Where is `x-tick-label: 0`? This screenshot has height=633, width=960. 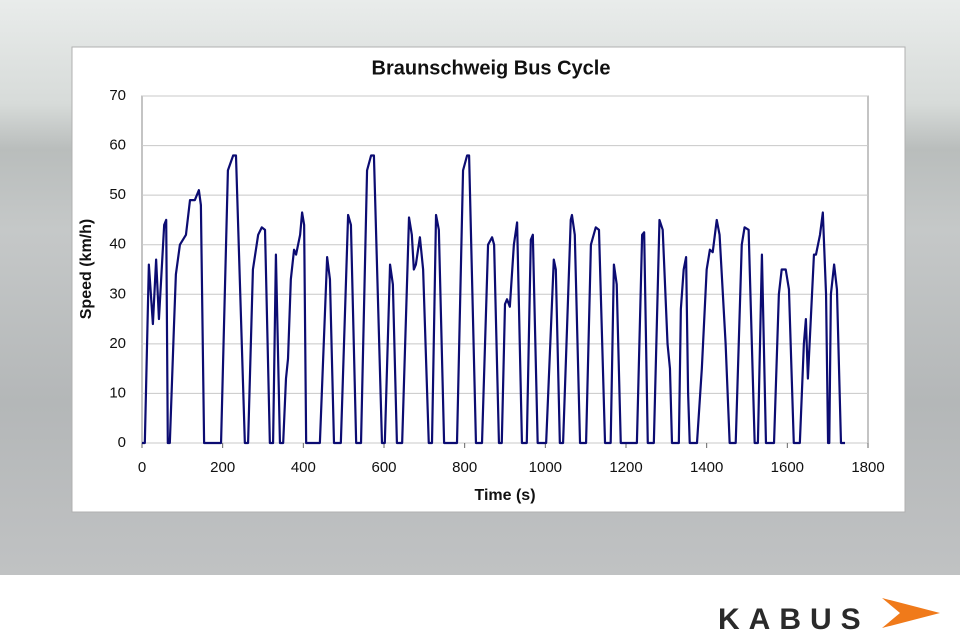 x-tick-label: 0 is located at coordinates (142, 467).